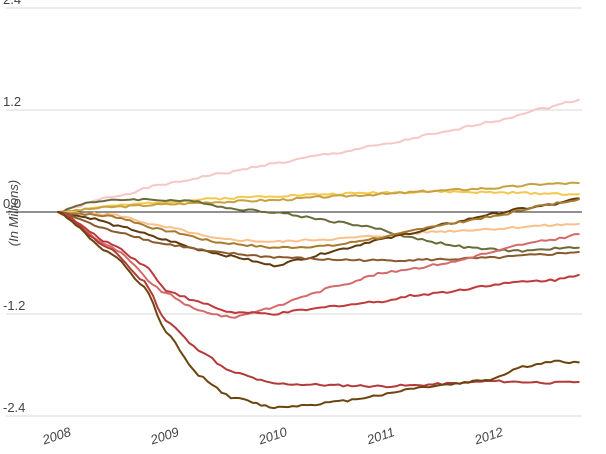 This screenshot has height=454, width=606. I want to click on y-tick-label: -1.2, so click(14, 305).